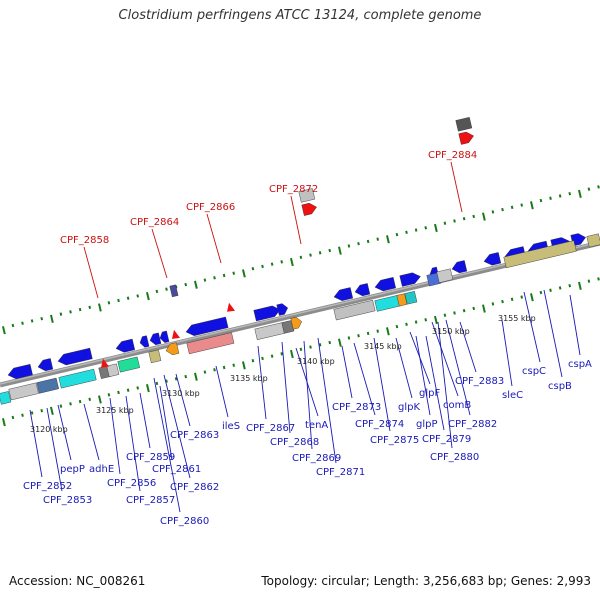 This screenshot has height=600, width=600. I want to click on gene-label: CPF_2869, so click(316, 458).